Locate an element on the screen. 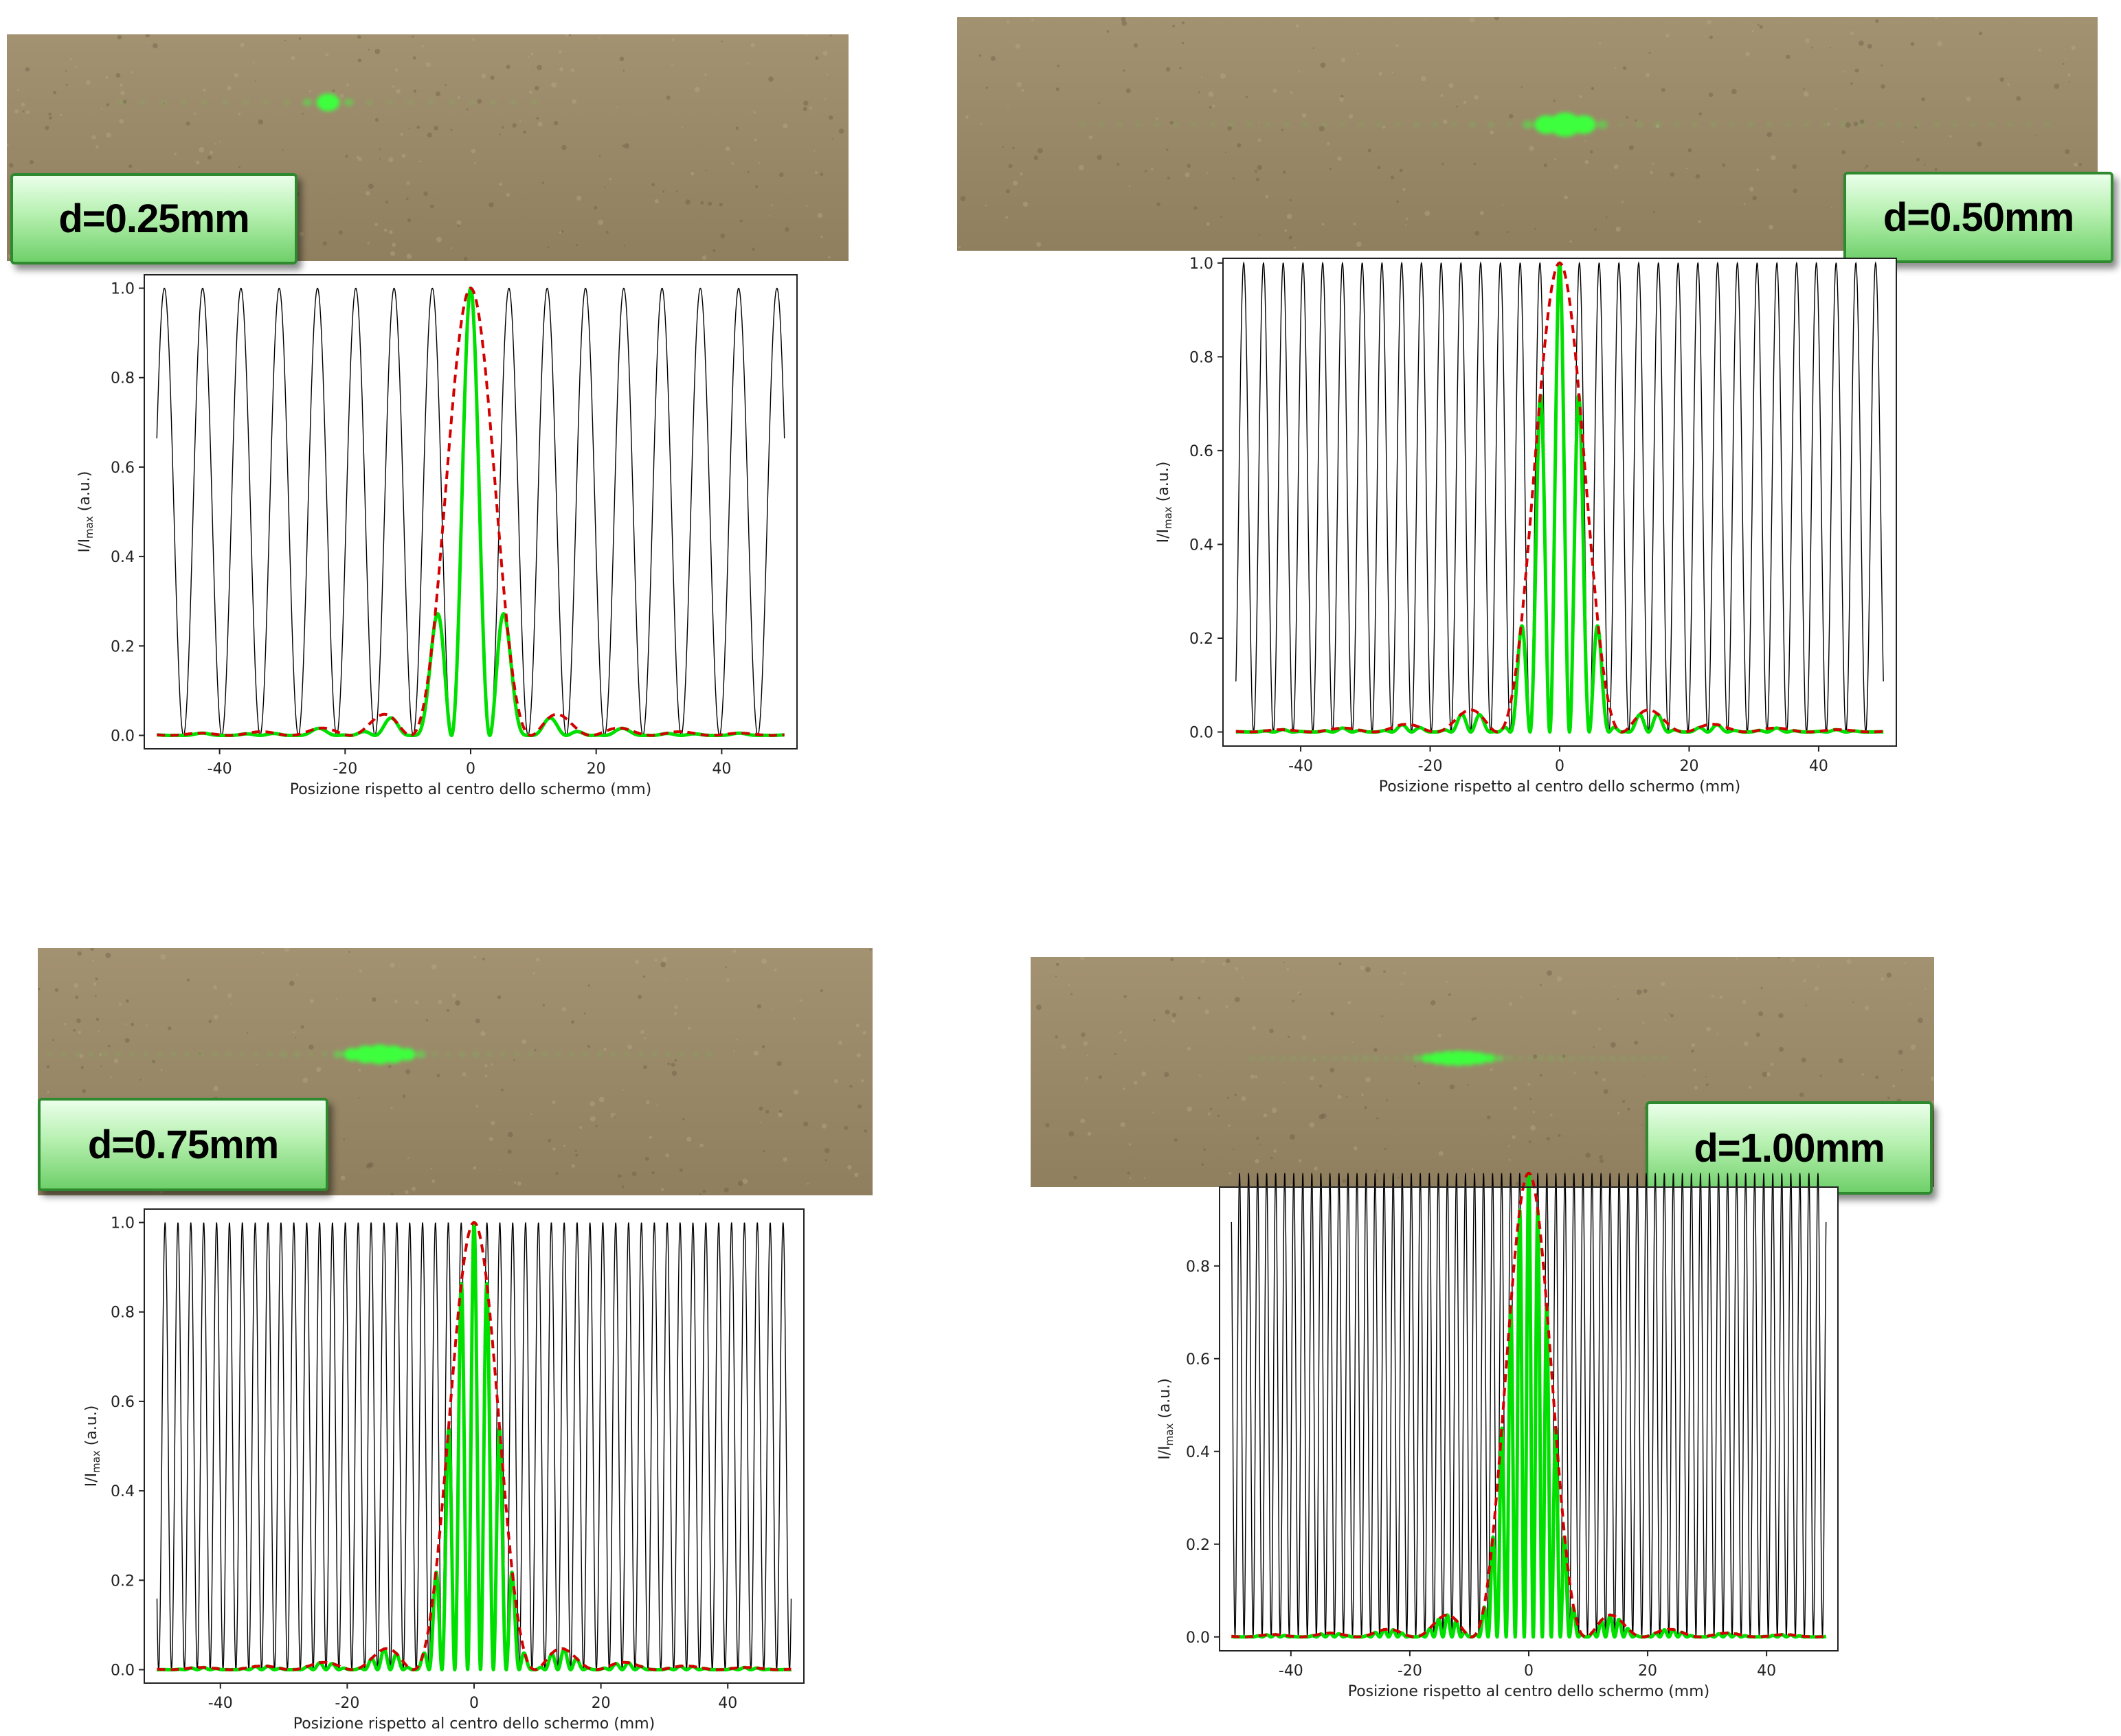 The height and width of the screenshot is (1736, 2121). x-tick-label: -40 is located at coordinates (1291, 1671).